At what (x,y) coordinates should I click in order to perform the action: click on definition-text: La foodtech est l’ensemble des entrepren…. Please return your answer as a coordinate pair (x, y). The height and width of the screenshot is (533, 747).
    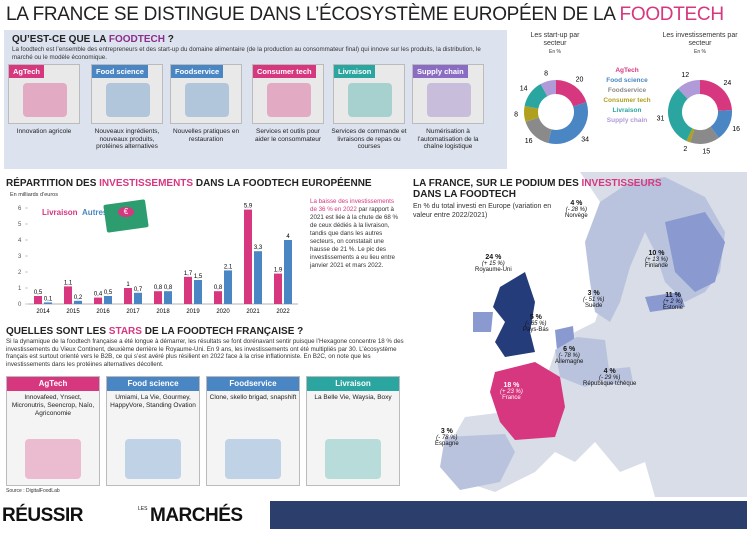
    Looking at the image, I should click on (246, 53).